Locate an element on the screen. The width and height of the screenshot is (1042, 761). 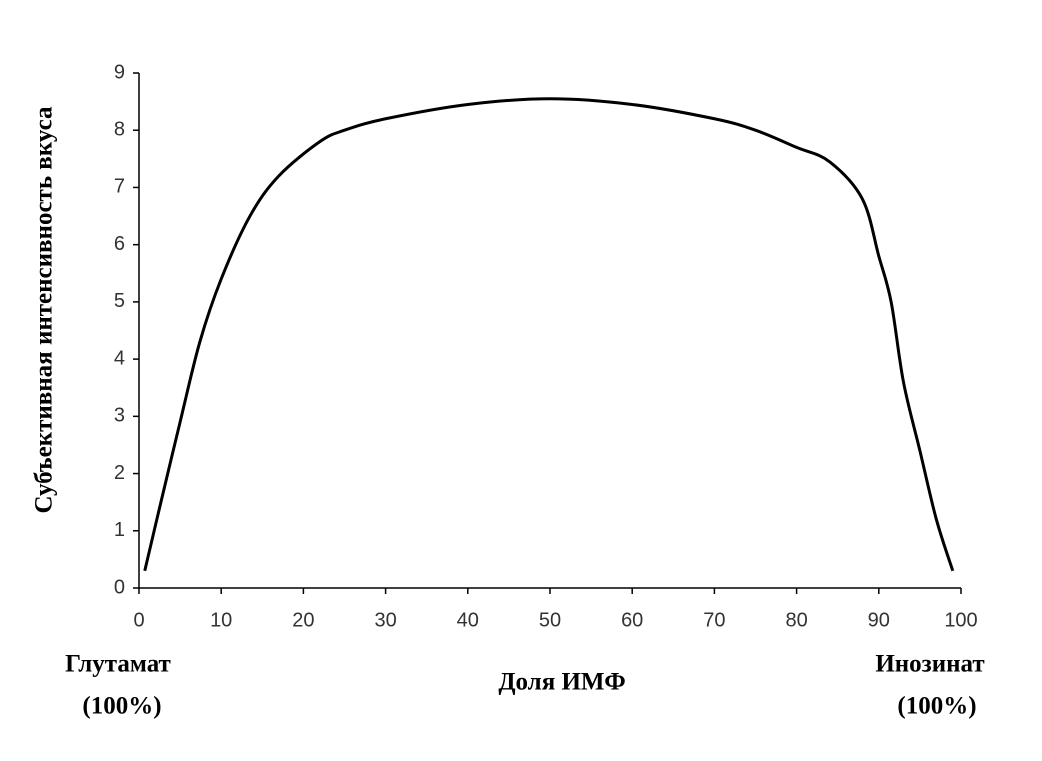
x-tick-label: 50 is located at coordinates (550, 620).